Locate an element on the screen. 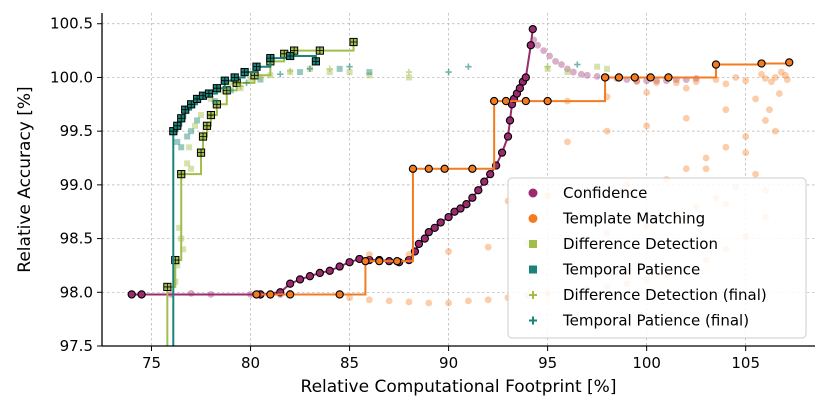 Image resolution: width=830 pixels, height=415 pixels. x-tick-label: 80 is located at coordinates (250, 363).